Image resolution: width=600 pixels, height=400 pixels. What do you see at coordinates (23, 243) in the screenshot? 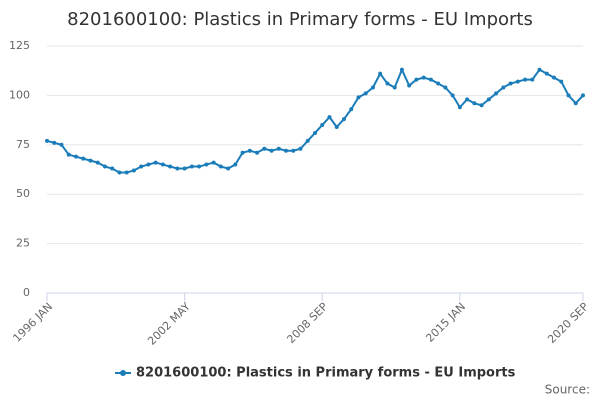
I see `y-tick-label: 25` at bounding box center [23, 243].